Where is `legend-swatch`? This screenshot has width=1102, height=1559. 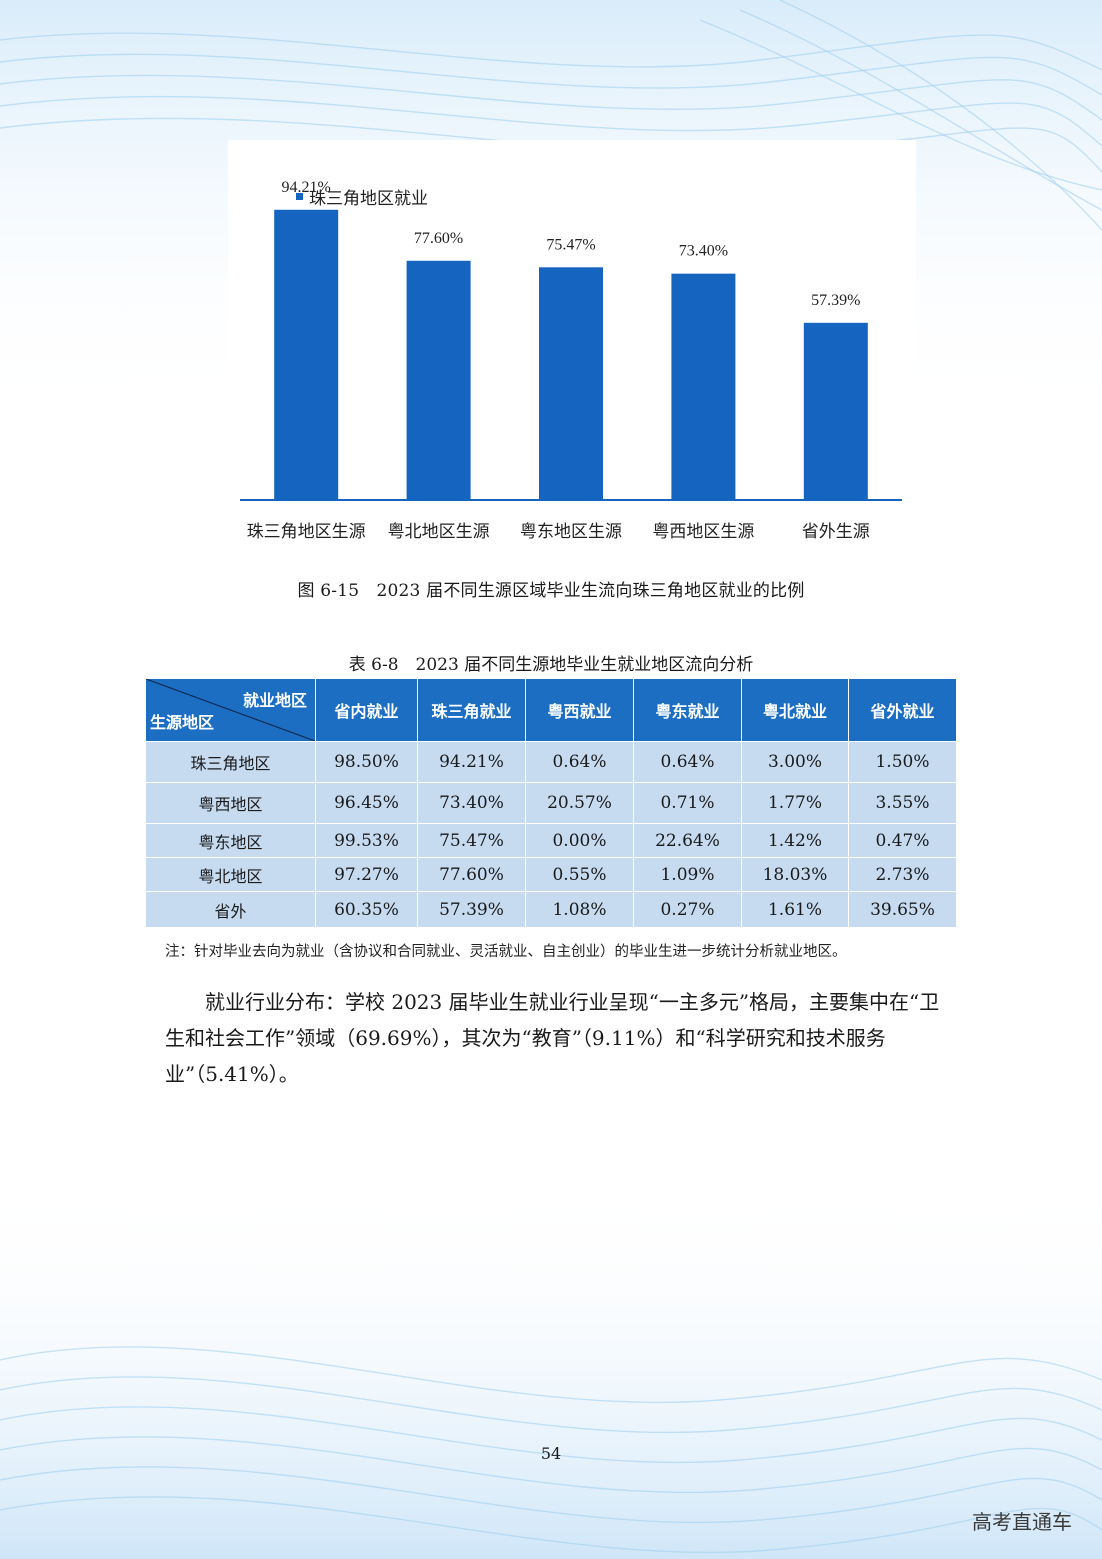 legend-swatch is located at coordinates (299, 196).